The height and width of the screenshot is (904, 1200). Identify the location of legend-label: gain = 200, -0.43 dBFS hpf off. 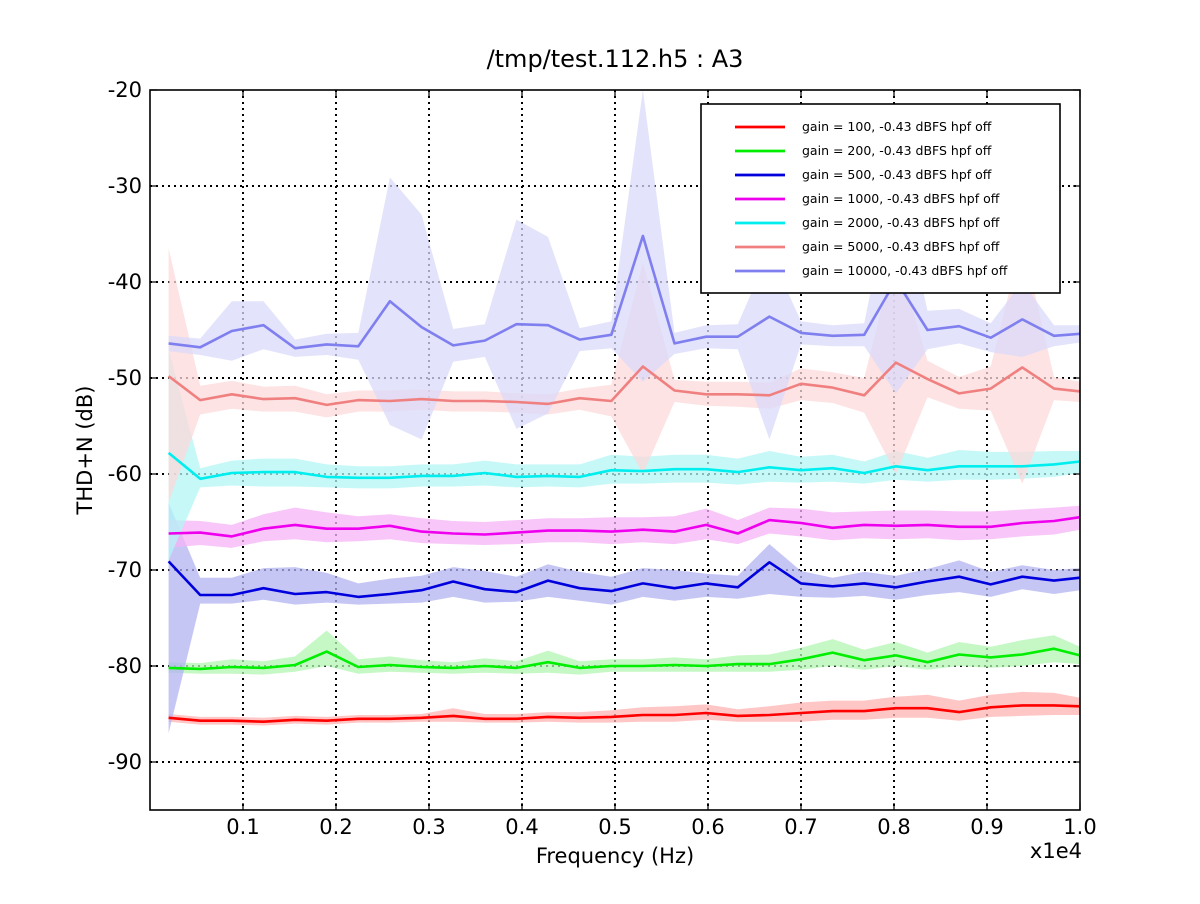
(897, 150).